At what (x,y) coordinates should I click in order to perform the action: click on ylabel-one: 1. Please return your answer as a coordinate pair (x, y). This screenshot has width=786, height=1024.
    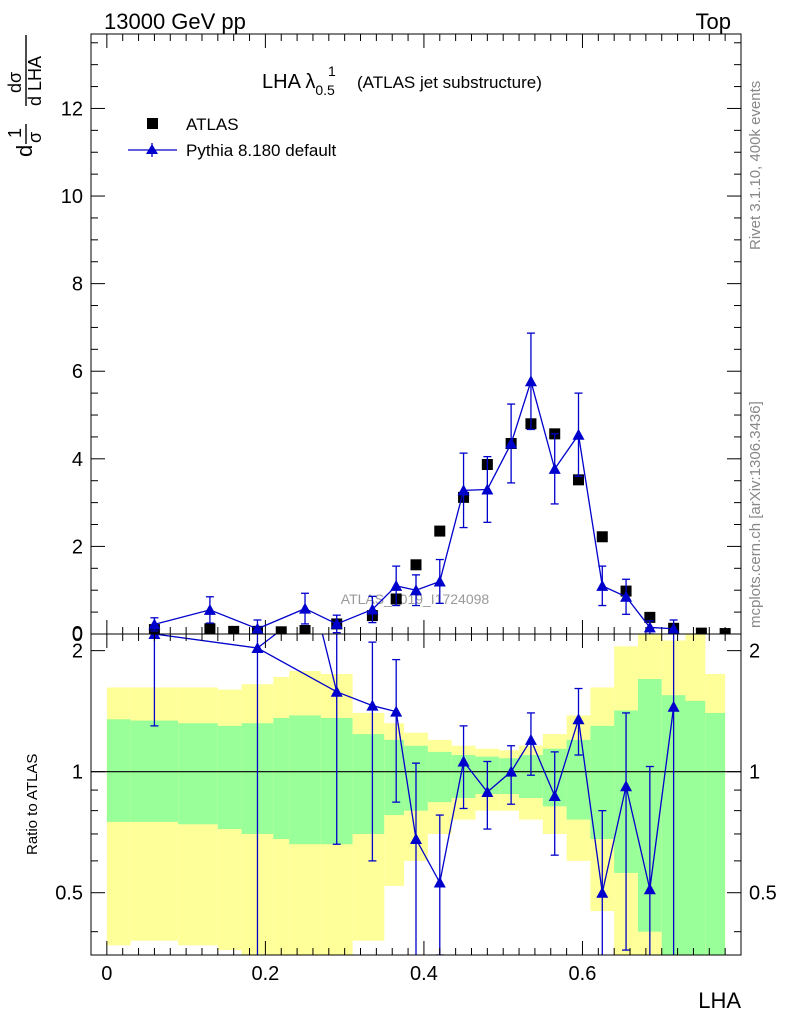
    Looking at the image, I should click on (15, 133).